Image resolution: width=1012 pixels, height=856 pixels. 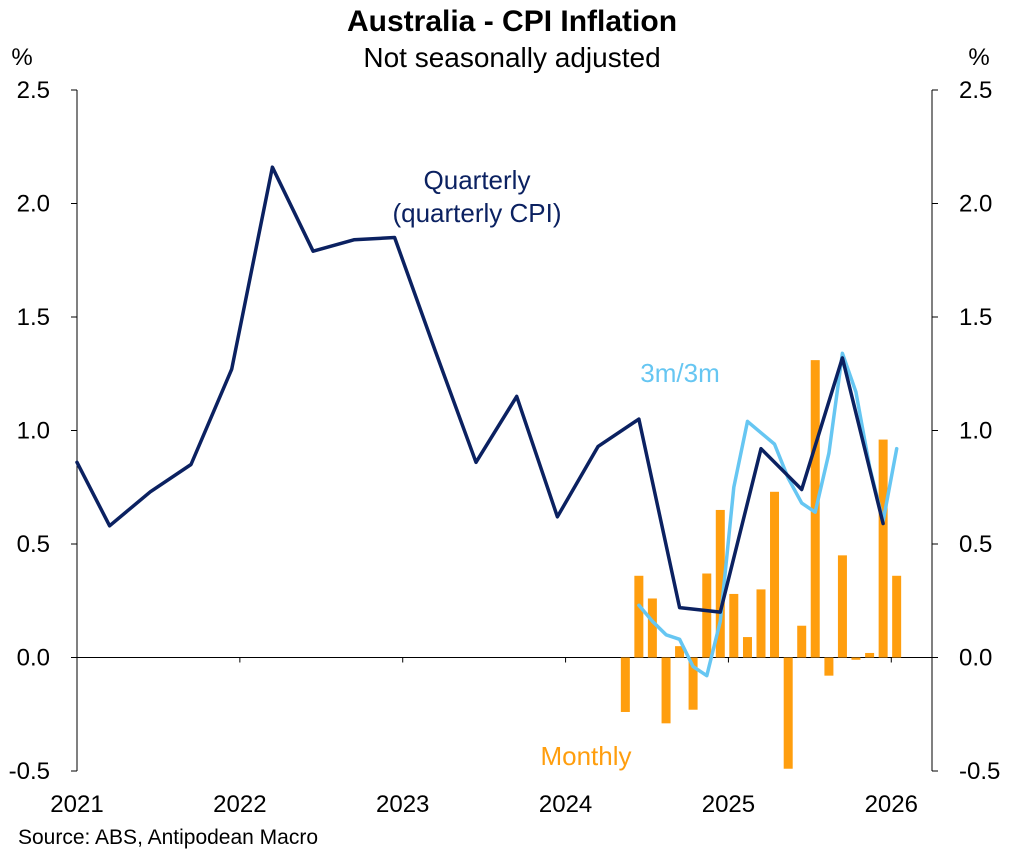 What do you see at coordinates (402, 804) in the screenshot?
I see `xtick-label: 2023` at bounding box center [402, 804].